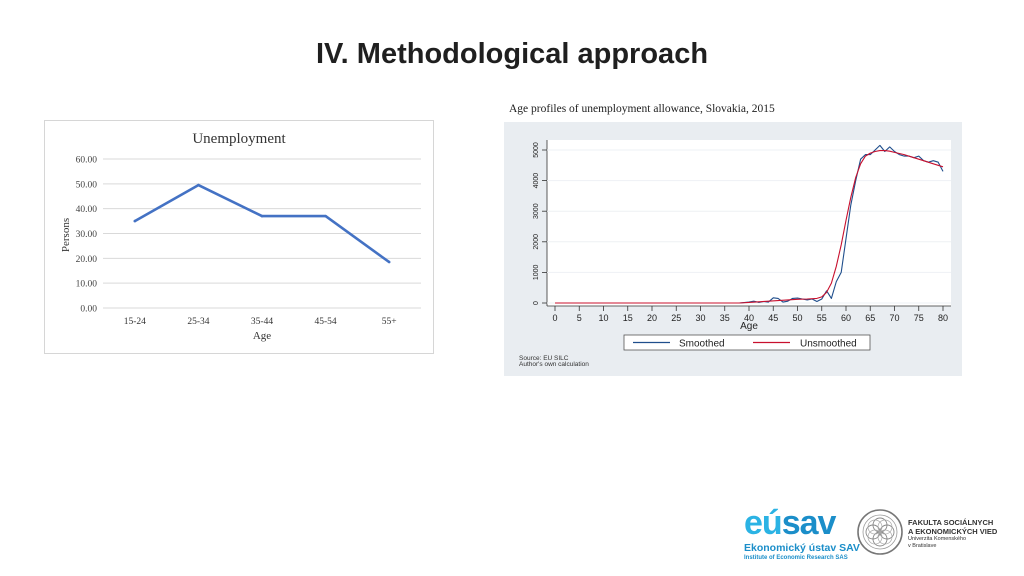  Describe the element at coordinates (262, 322) in the screenshot. I see `chart1-x-tick-label: 35-44` at that location.